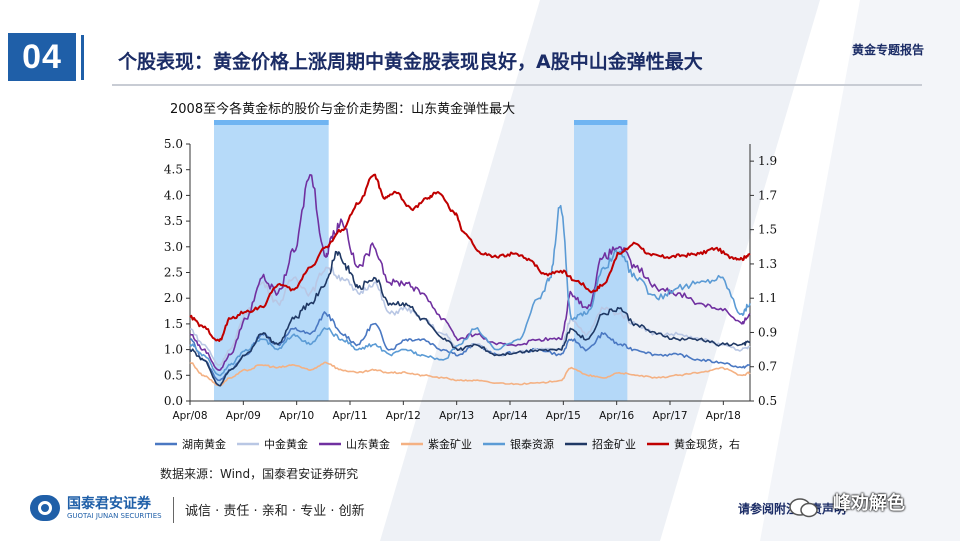  What do you see at coordinates (509, 416) in the screenshot?
I see `x-tick-label: Apr/14` at bounding box center [509, 416].